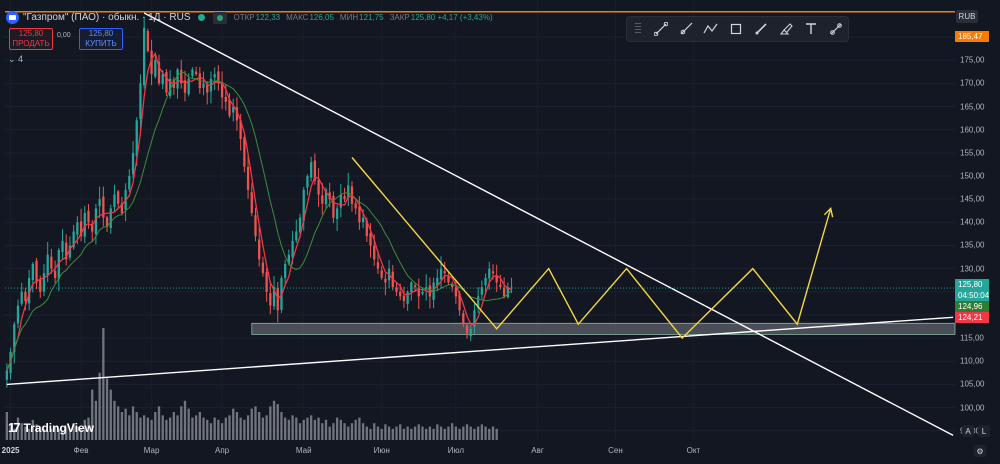 This screenshot has width=1000, height=464. I want to click on symbol-title: "Газпром" (ПАО) · обыкн. · 1Д · RUS, so click(107, 17).